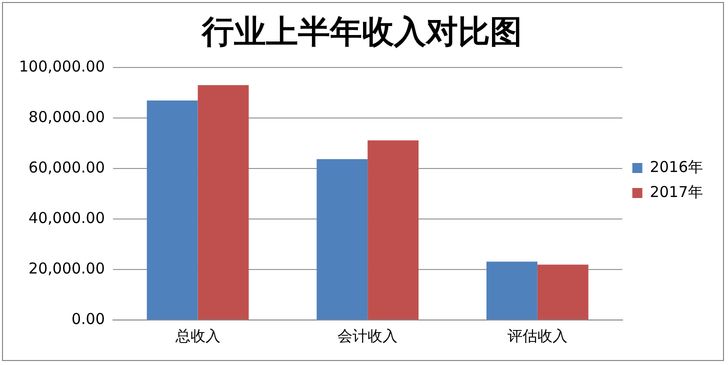 This screenshot has width=728, height=365. What do you see at coordinates (537, 335) in the screenshot?
I see `x-tick-label: 评估收入` at bounding box center [537, 335].